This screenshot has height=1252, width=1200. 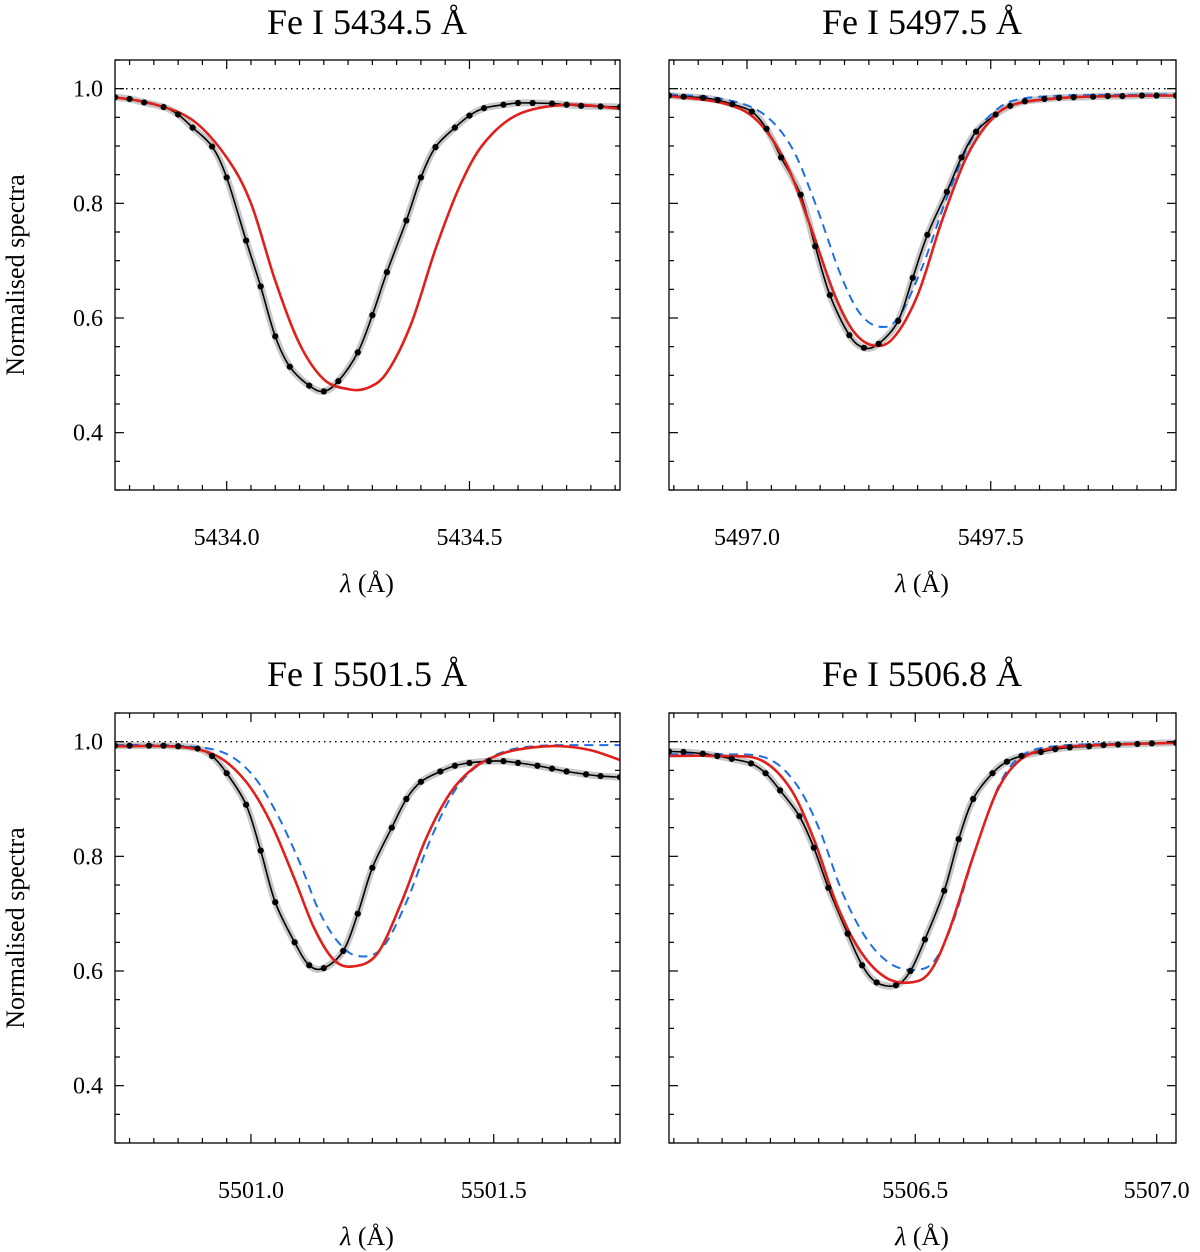 What do you see at coordinates (88, 319) in the screenshot?
I see `y-tick-label: 0.6` at bounding box center [88, 319].